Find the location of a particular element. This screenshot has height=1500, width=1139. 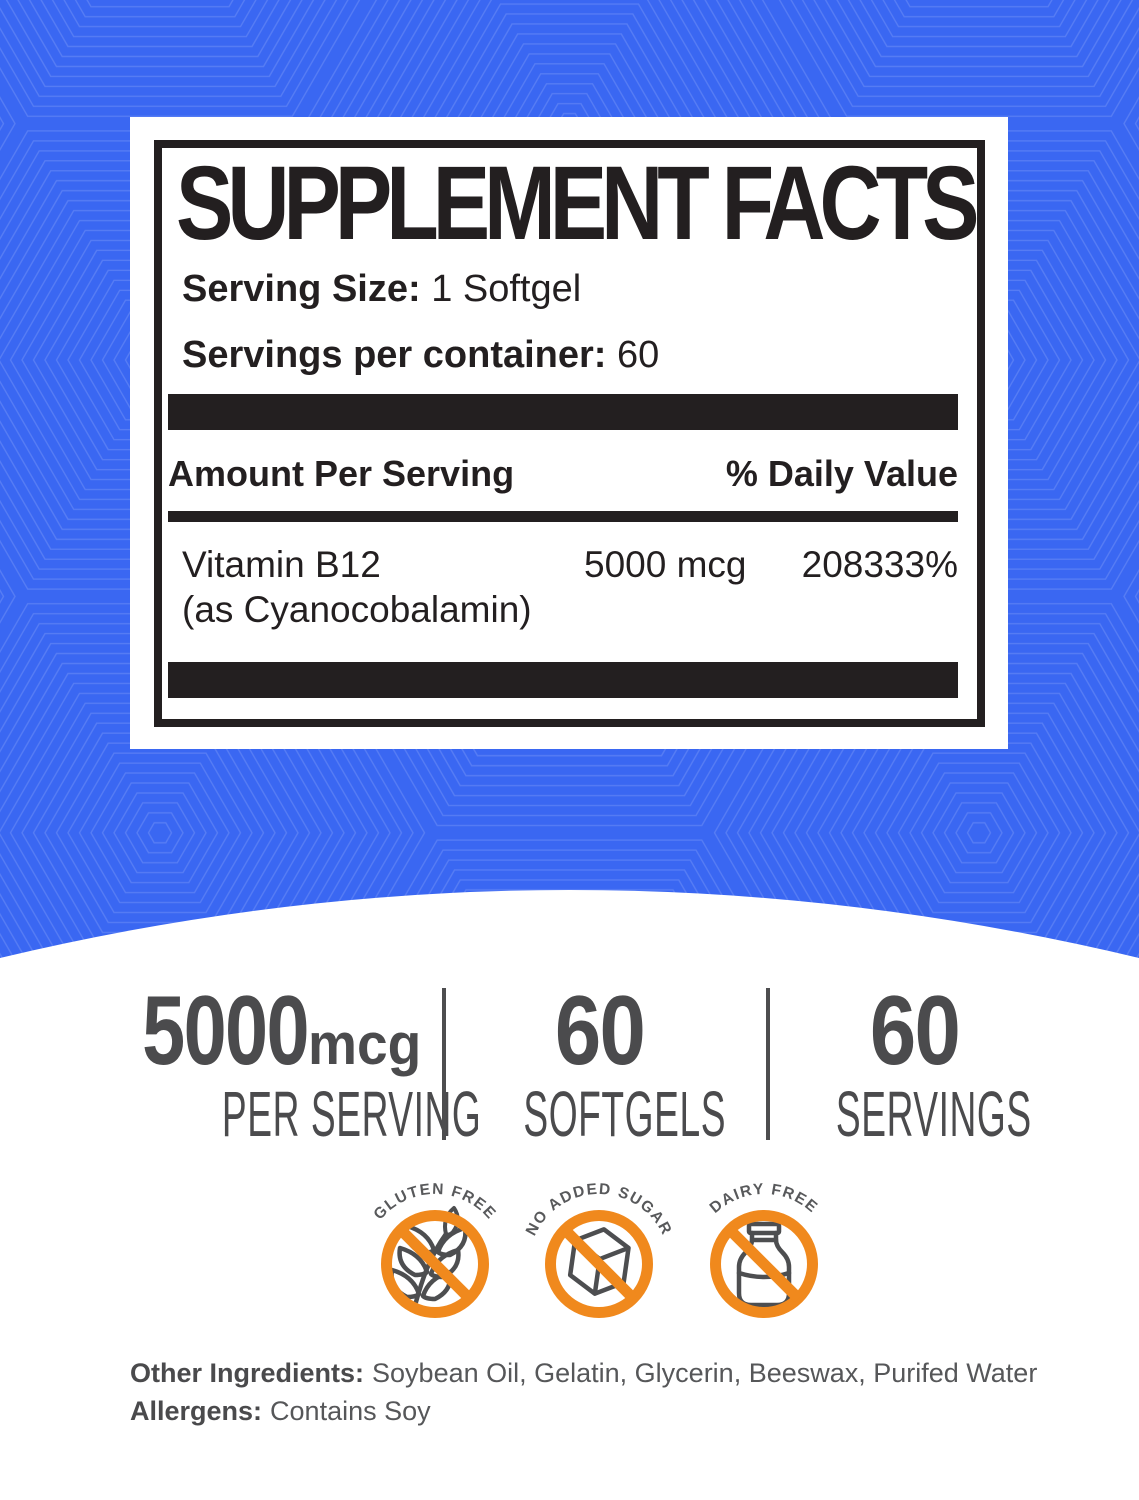

servings-value: 60 is located at coordinates (638, 355).